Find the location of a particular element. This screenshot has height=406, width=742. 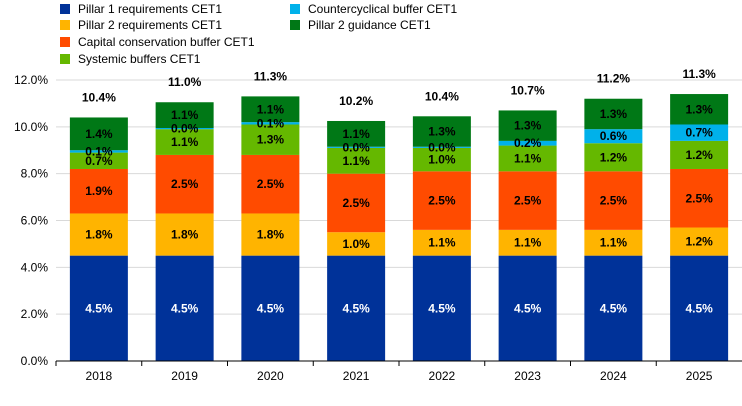

y-tick-label: 2.0% is located at coordinates (35, 314).